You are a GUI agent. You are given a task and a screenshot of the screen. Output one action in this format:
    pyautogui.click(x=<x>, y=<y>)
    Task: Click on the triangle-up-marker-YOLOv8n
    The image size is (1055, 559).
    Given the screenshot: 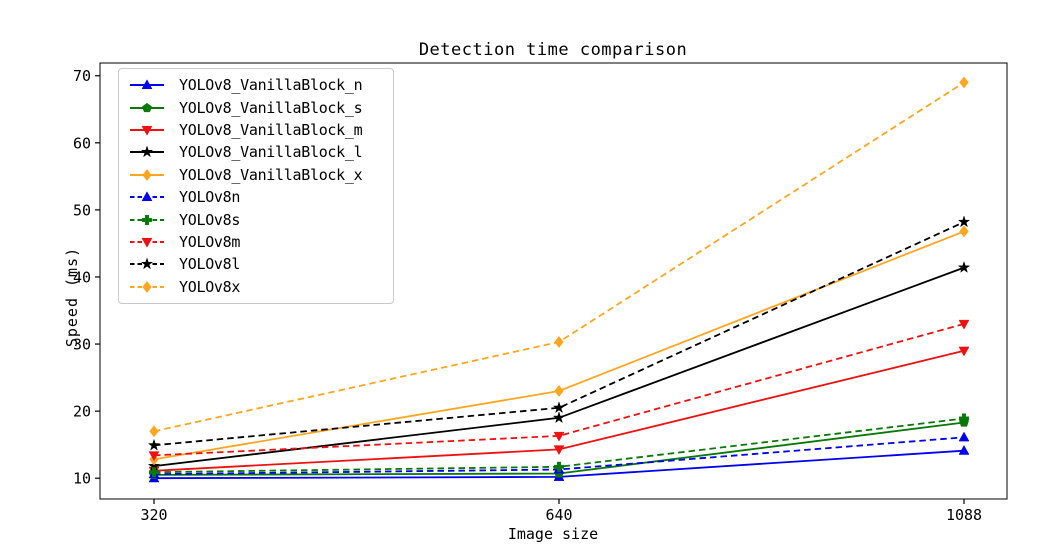 What is the action you would take?
    pyautogui.click(x=964, y=436)
    